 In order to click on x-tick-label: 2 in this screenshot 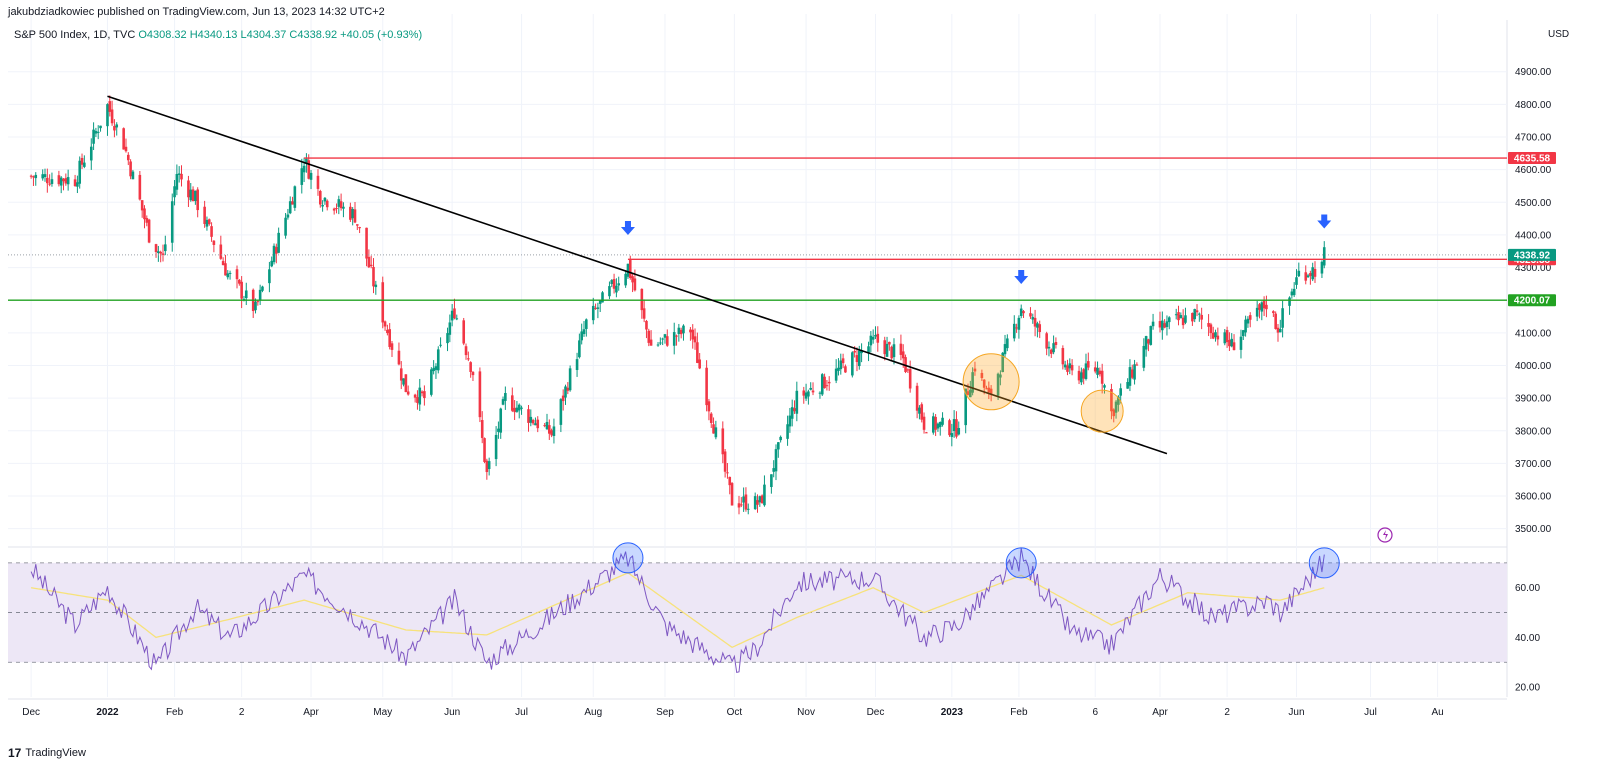, I will do `click(242, 712)`.